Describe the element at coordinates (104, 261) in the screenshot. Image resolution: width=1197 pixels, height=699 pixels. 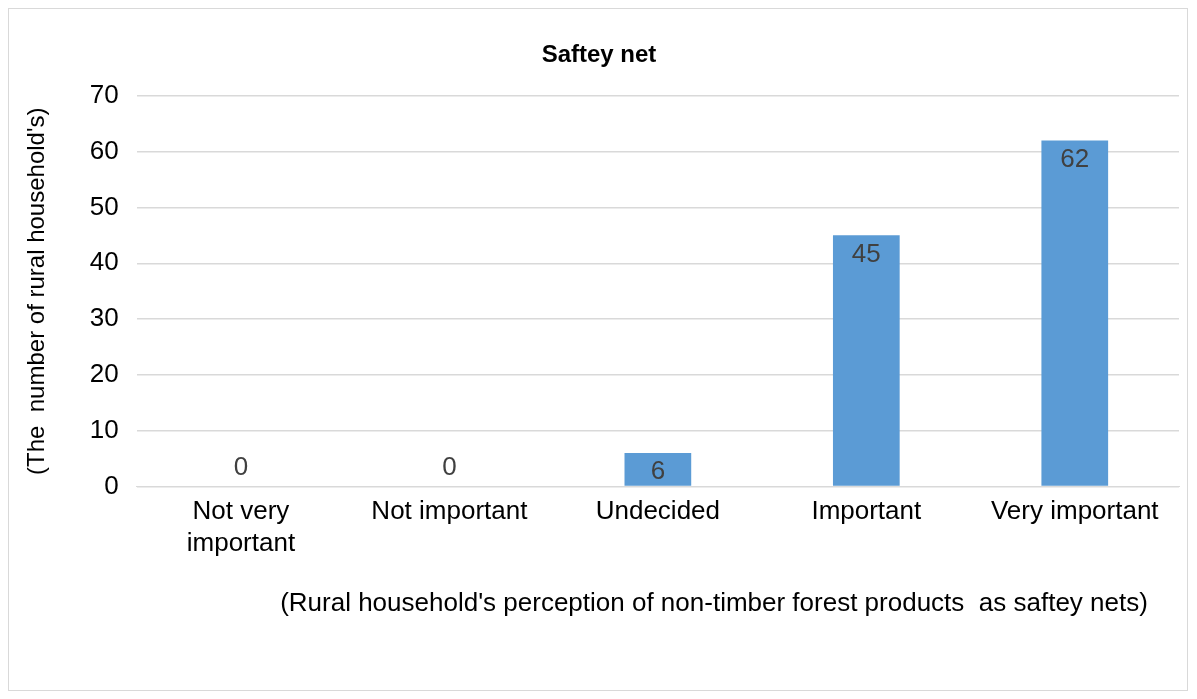
I see `y-tick-label: 40` at that location.